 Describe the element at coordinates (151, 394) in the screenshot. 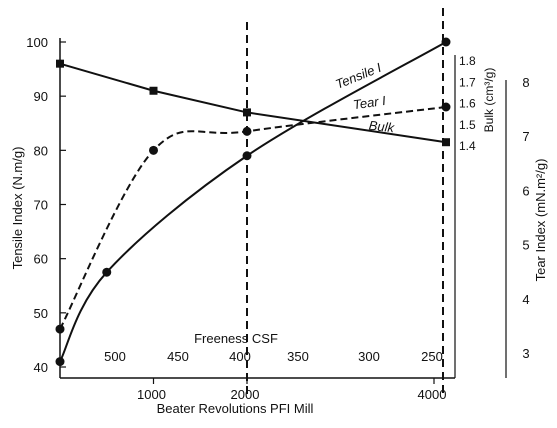

I see `x-tick-label: 1000` at that location.